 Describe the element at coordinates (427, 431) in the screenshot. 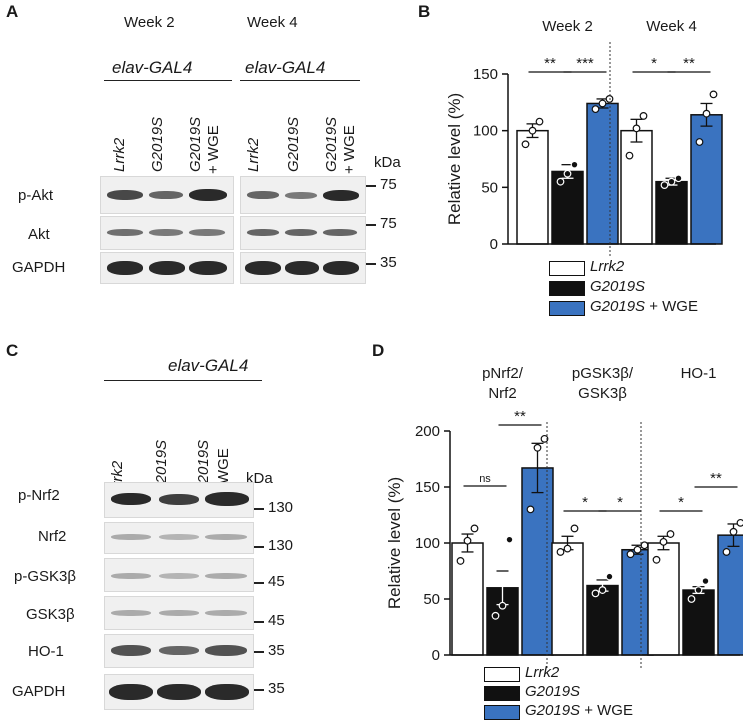

I see `y-tick-label: 200` at that location.